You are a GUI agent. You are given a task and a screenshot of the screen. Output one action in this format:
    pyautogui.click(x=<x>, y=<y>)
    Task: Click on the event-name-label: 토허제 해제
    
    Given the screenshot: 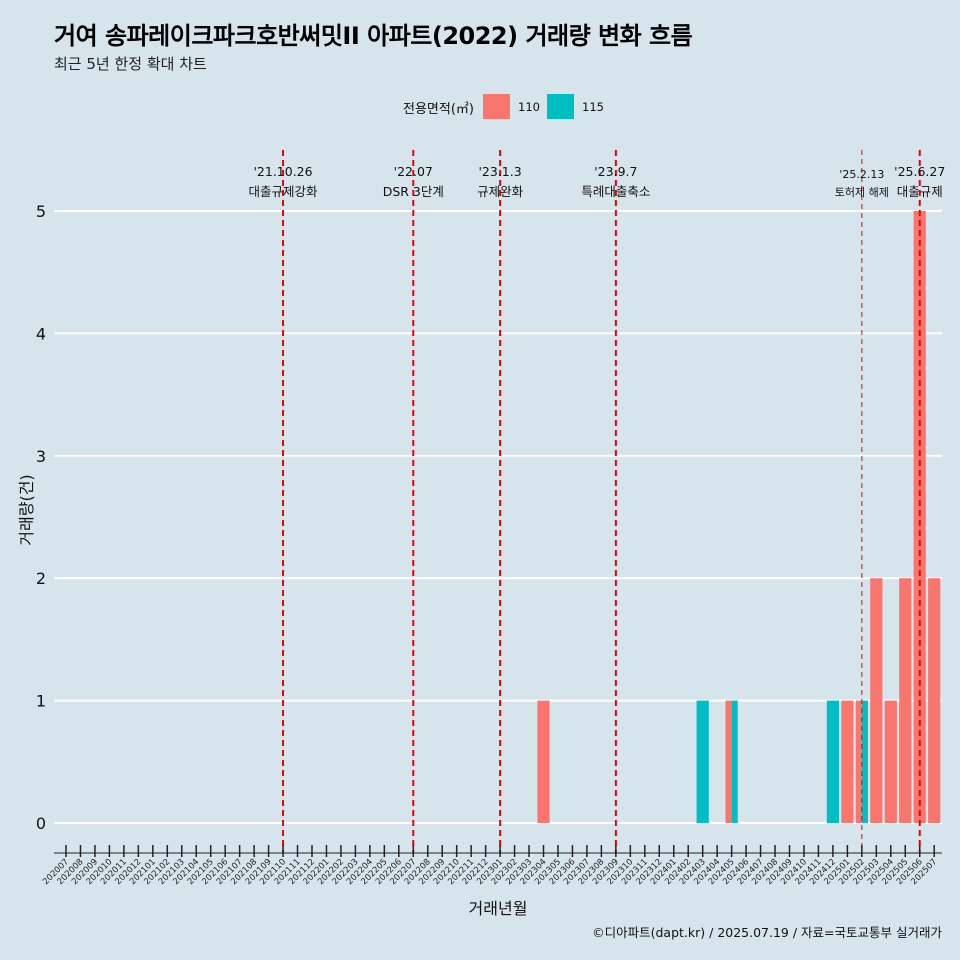 What is the action you would take?
    pyautogui.click(x=862, y=192)
    